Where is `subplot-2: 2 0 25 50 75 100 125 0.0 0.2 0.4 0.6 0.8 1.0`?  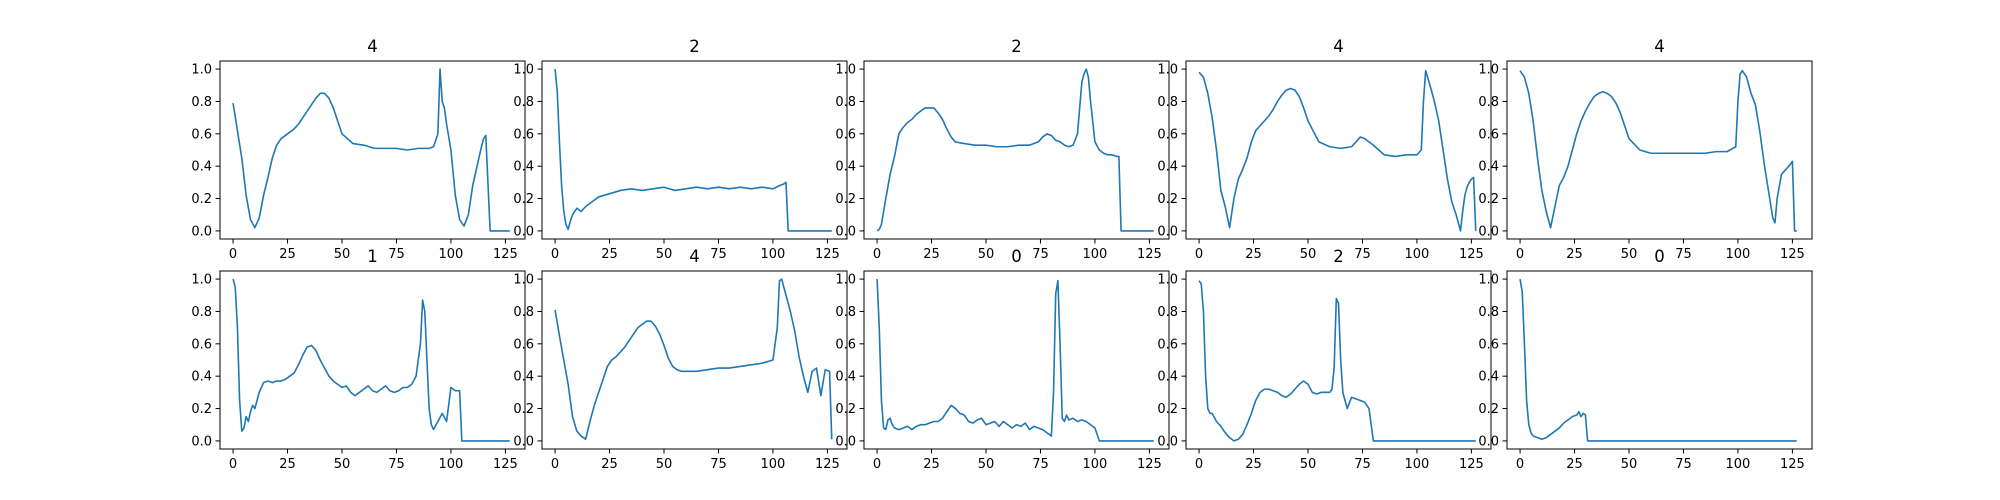
subplot-2: 2 0 25 50 75 100 125 0.0 0.2 0.4 0.6 0.8 1.0 is located at coordinates (680, 149).